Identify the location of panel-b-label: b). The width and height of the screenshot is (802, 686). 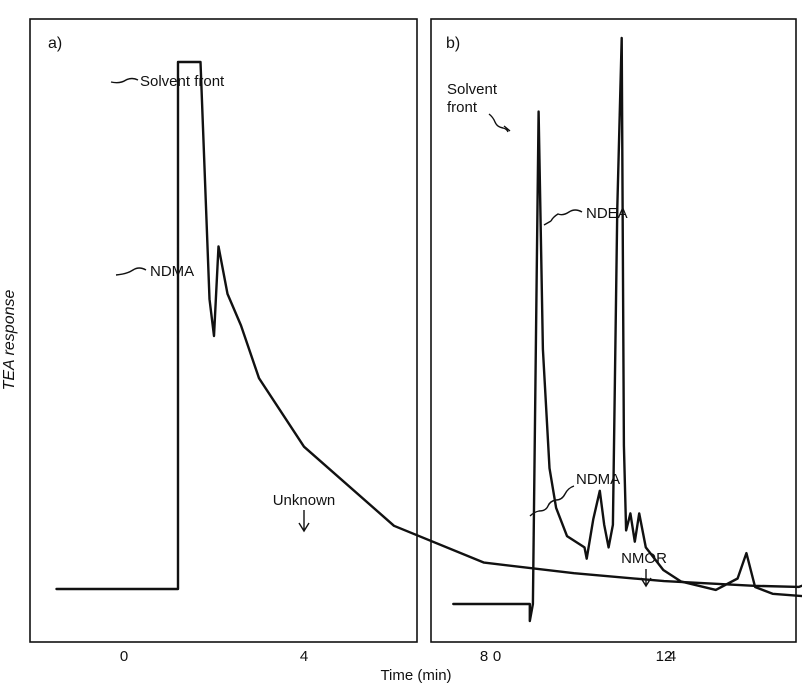
(453, 43).